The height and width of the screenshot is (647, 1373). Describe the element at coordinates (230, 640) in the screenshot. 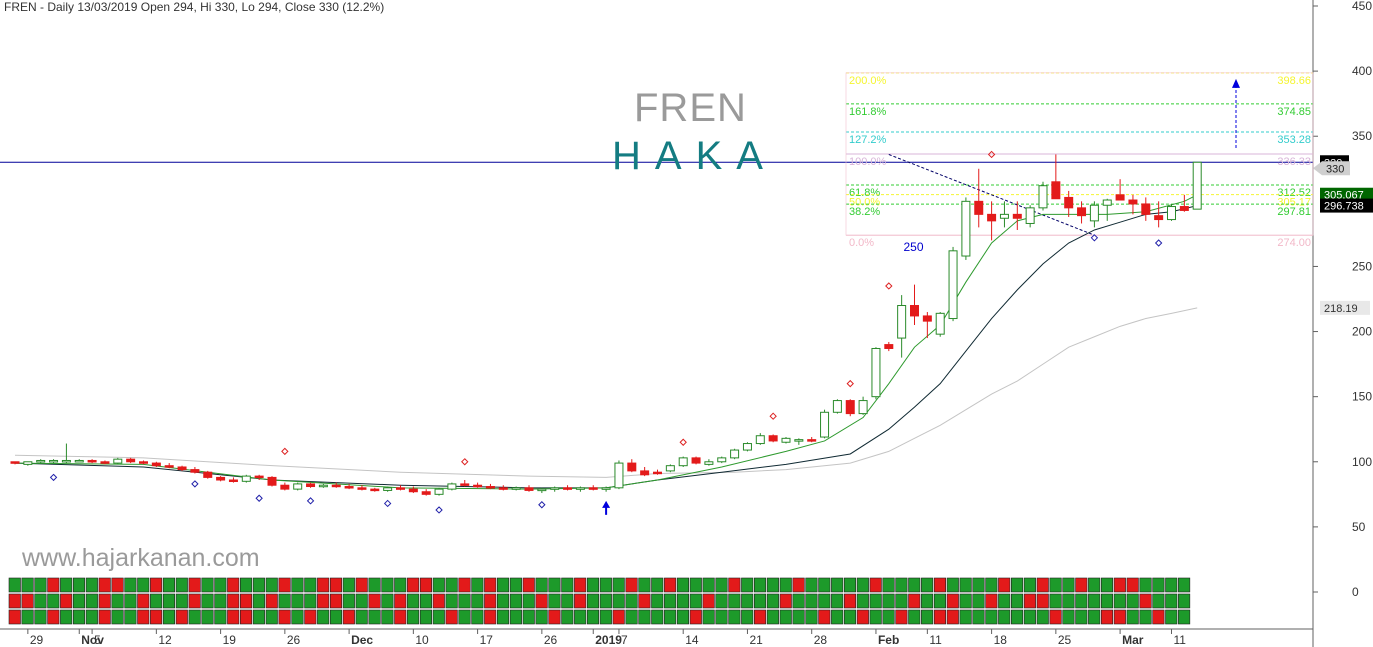

I see `time-axis-label: 19` at that location.